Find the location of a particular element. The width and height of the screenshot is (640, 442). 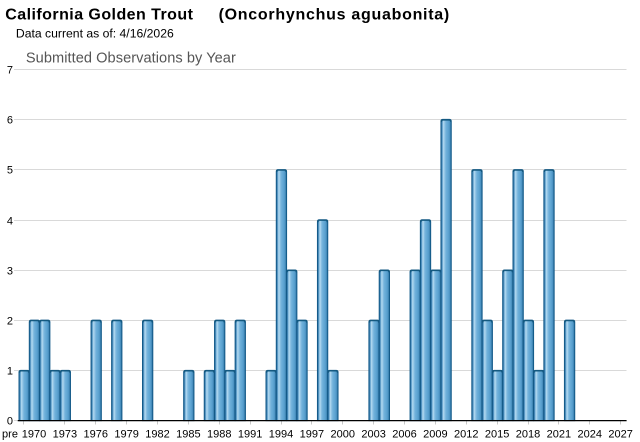

svg-text: 2009 is located at coordinates (435, 435).